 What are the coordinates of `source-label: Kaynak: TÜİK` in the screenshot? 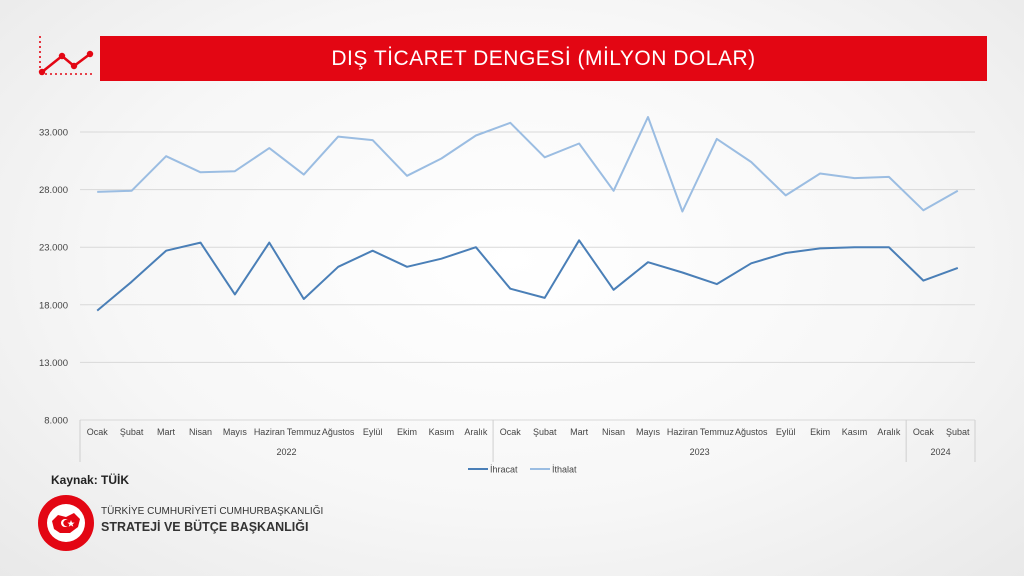 It's located at (90, 480).